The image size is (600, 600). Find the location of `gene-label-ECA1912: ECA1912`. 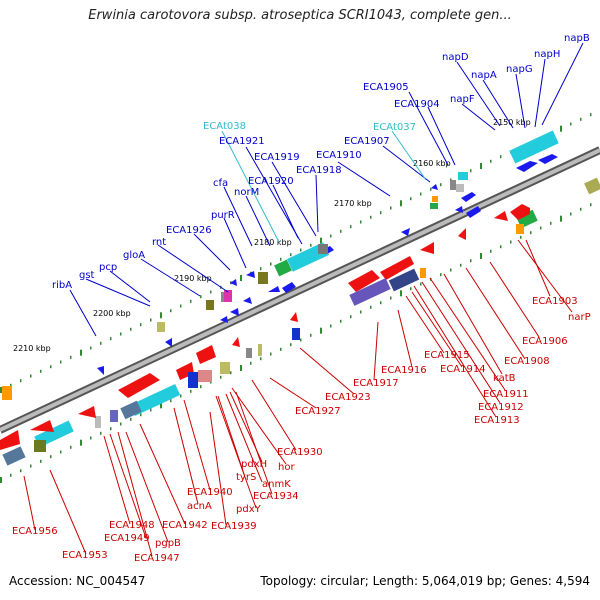

gene-label-ECA1912: ECA1912 is located at coordinates (501, 407).